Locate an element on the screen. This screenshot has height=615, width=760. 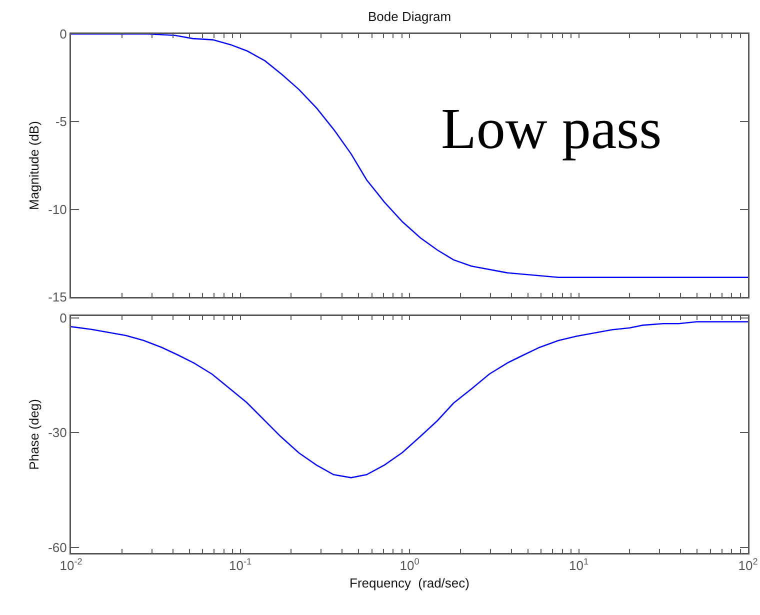
x-tick-label: 10$^{2}$ is located at coordinates (748, 565).